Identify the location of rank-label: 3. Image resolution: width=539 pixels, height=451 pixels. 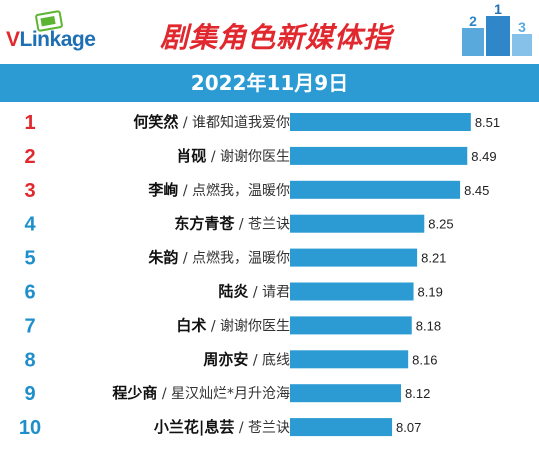
(29, 191).